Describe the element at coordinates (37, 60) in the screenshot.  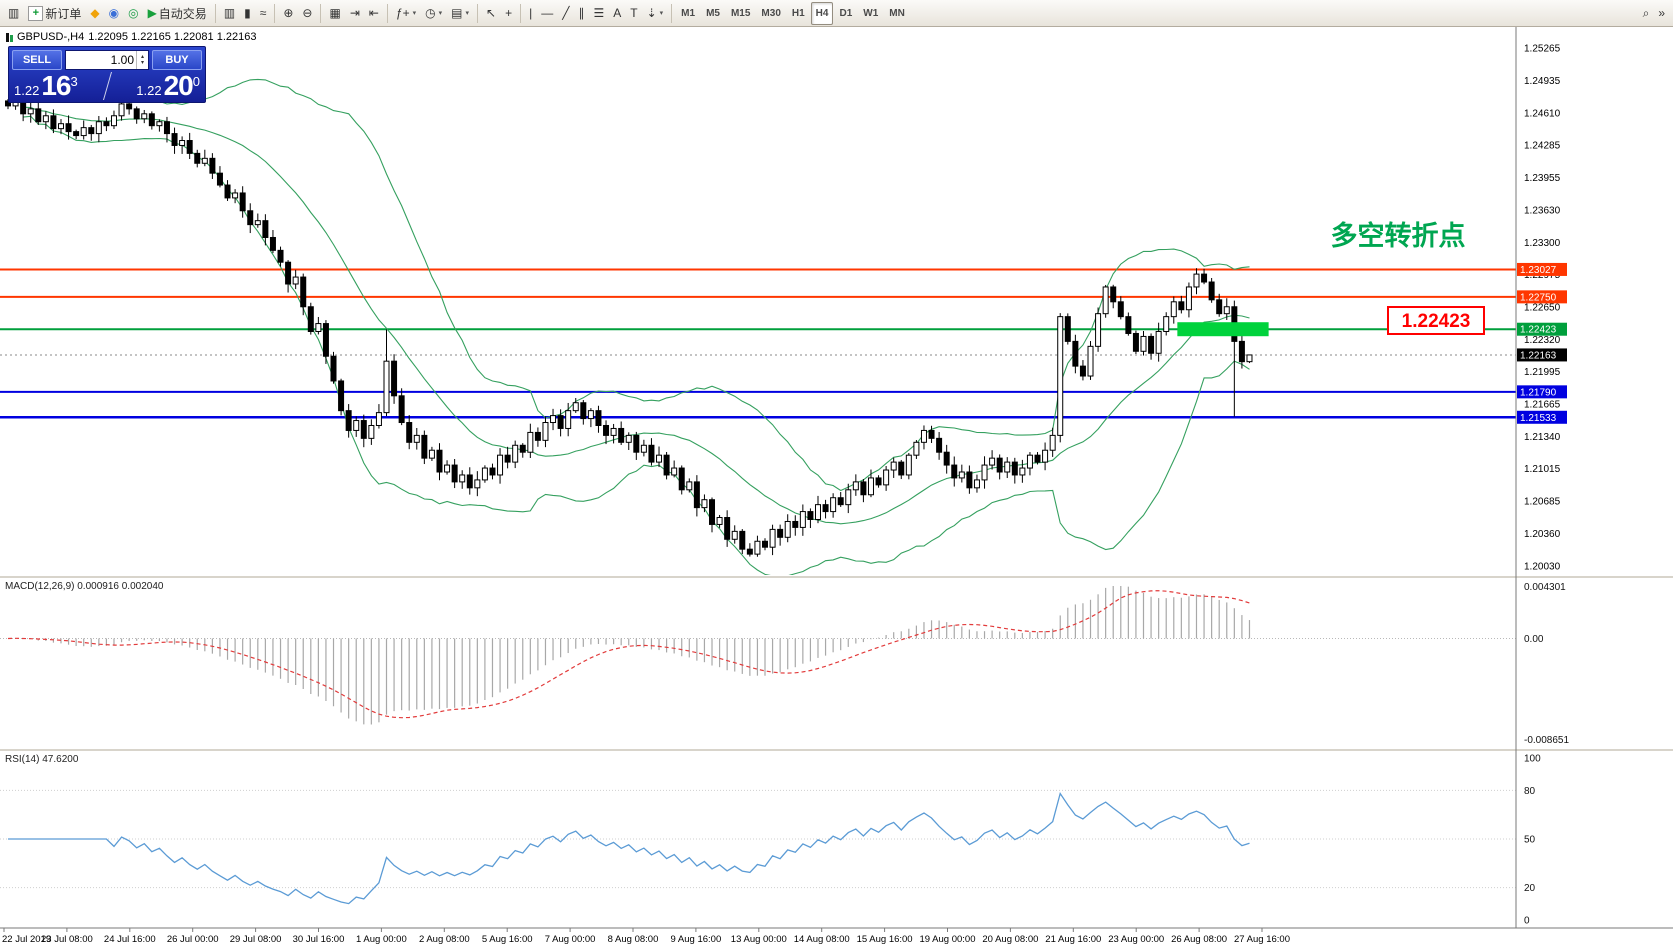
I see `sell-button: SELL` at that location.